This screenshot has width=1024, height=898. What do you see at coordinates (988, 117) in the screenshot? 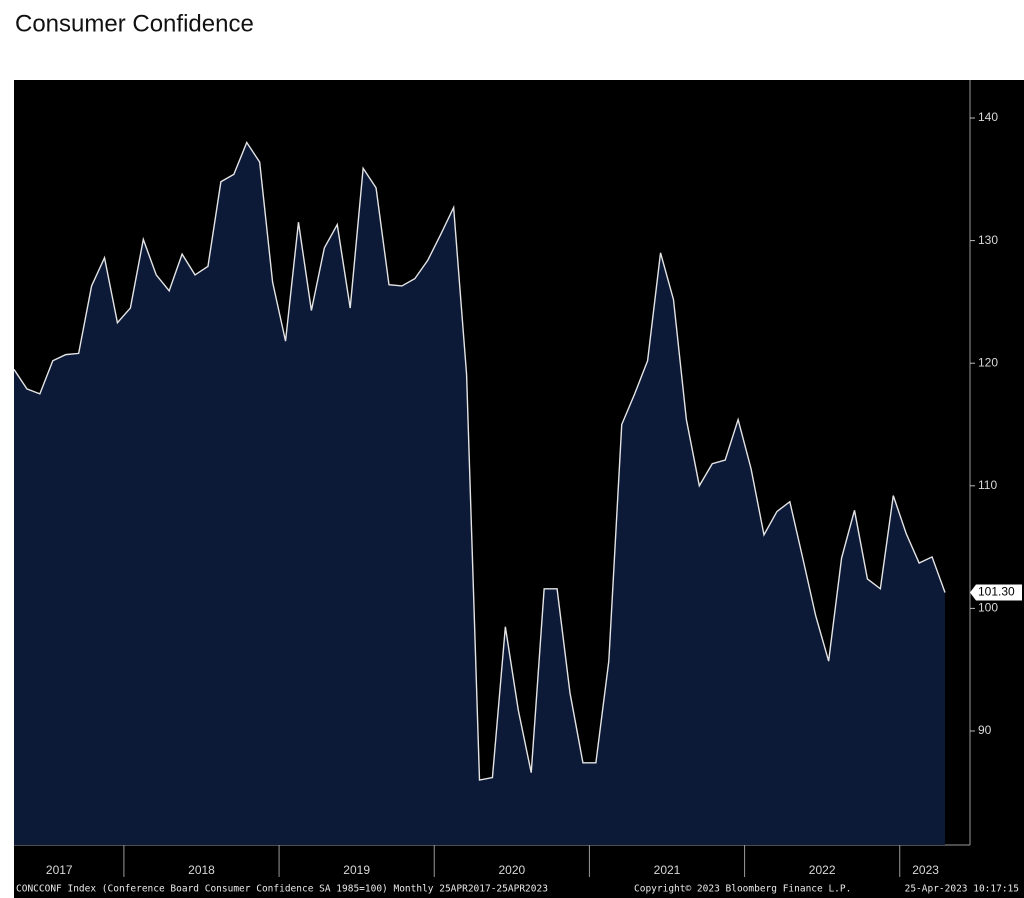
I see `y-tick-label: 140` at bounding box center [988, 117].